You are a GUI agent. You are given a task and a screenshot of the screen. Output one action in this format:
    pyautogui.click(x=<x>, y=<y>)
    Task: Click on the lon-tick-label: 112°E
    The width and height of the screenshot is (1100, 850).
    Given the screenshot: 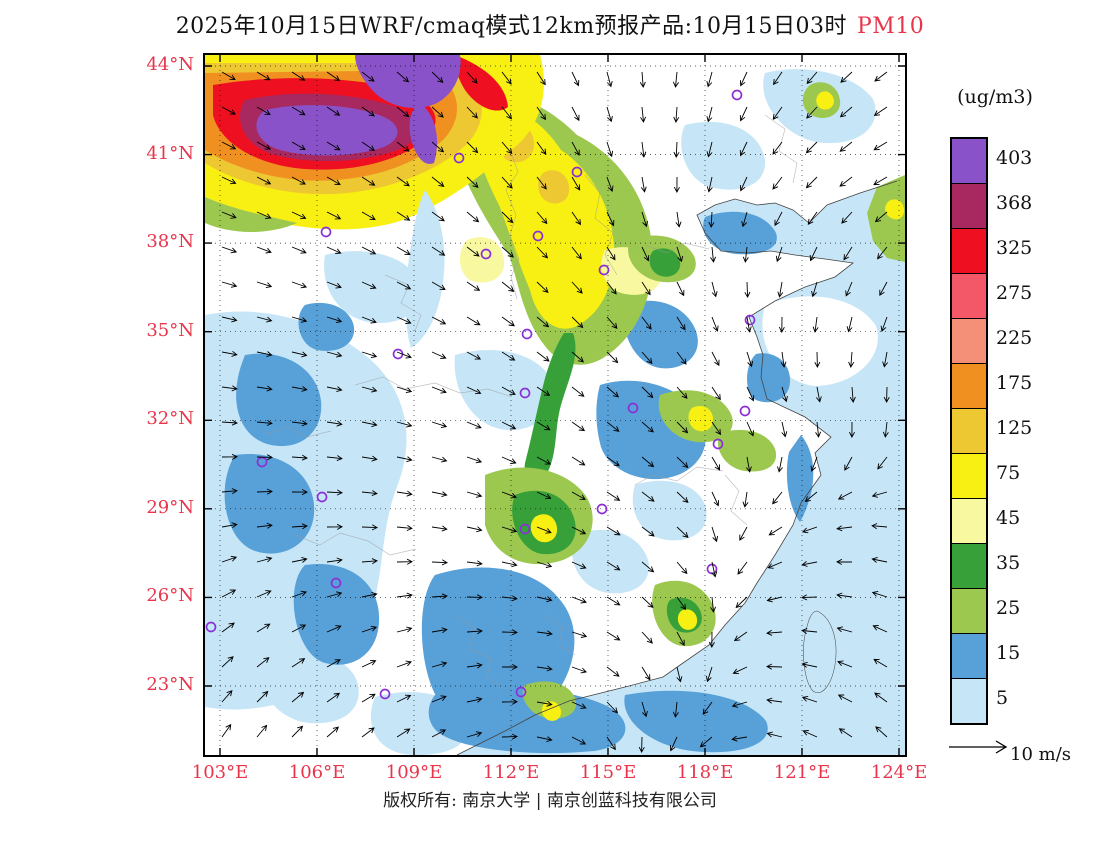 What is the action you would take?
    pyautogui.click(x=511, y=772)
    